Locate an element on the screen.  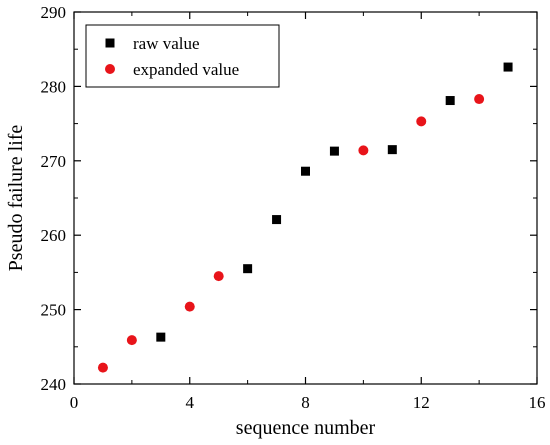
x-tick-label: 0 is located at coordinates (74, 402).